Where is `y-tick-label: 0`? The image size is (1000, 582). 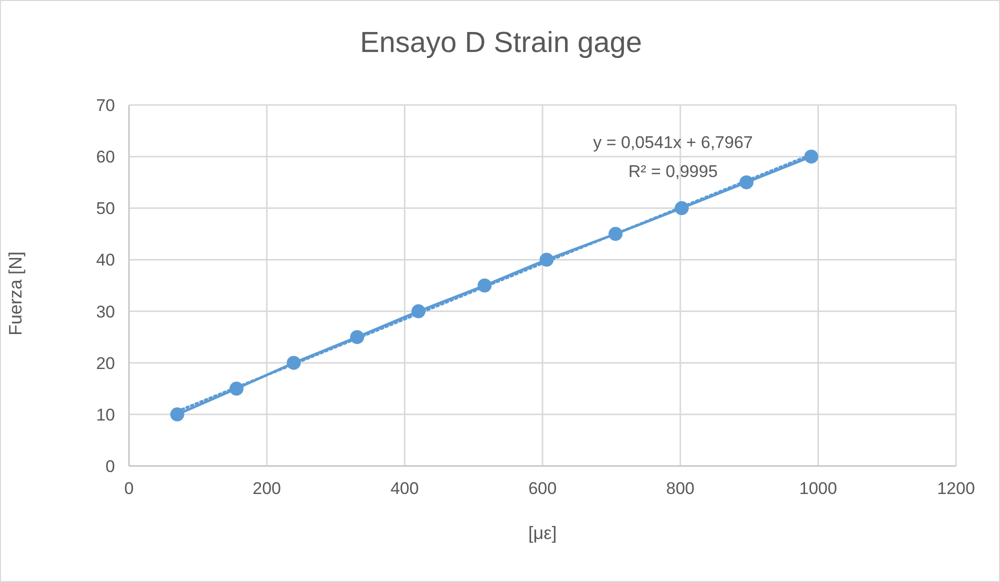 y-tick-label: 0 is located at coordinates (110, 466).